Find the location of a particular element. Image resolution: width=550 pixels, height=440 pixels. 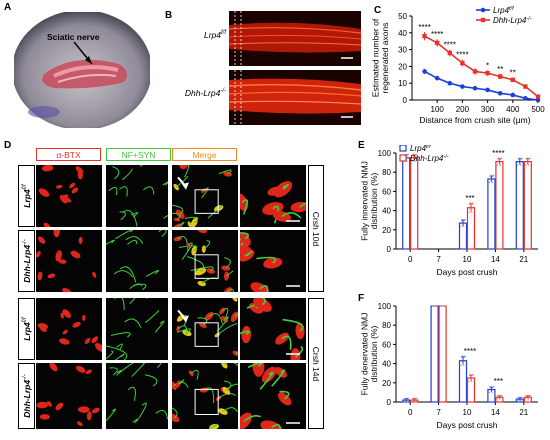

micrograph-merge-r2 is located at coordinates (205, 261).